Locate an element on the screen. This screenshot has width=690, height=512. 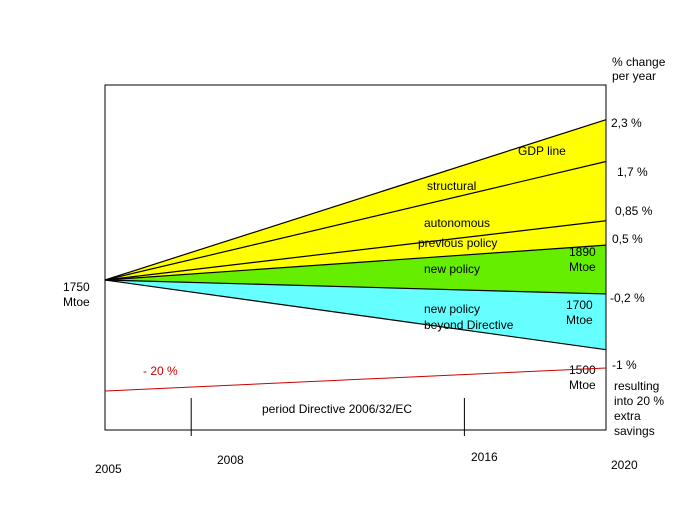
period-label: period Directive 2006/32/EC is located at coordinates (337, 409).